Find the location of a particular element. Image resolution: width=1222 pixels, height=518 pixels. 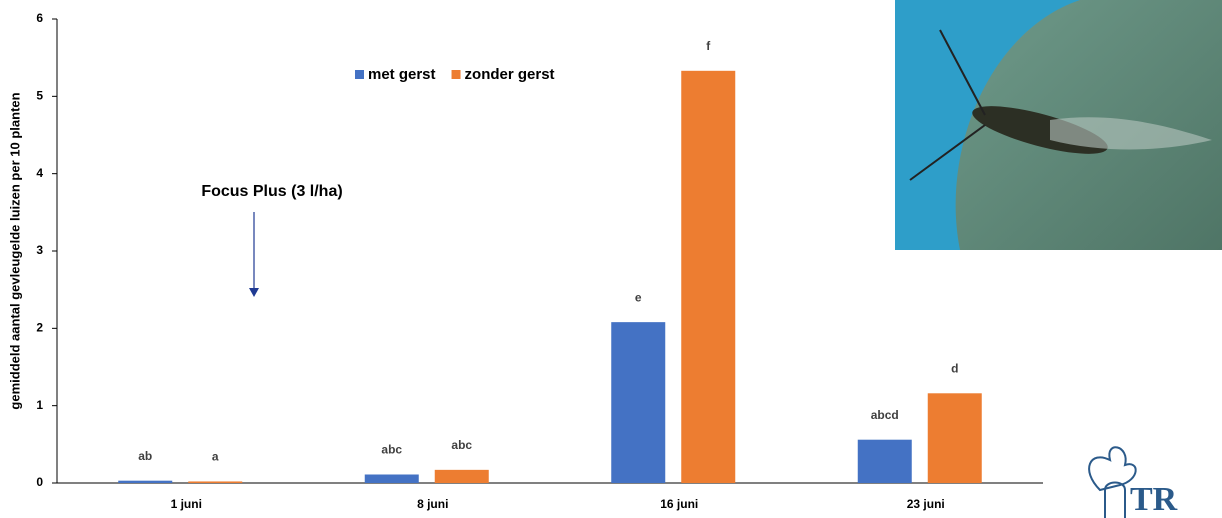

y-tick-label: 4 is located at coordinates (39, 173).